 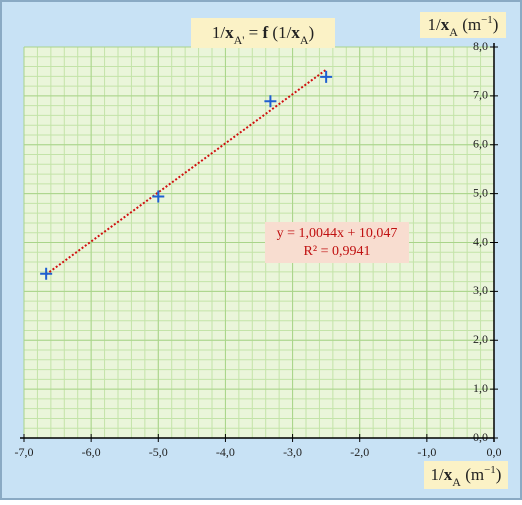 What do you see at coordinates (426, 452) in the screenshot?
I see `x-tick-label: -1,0` at bounding box center [426, 452].